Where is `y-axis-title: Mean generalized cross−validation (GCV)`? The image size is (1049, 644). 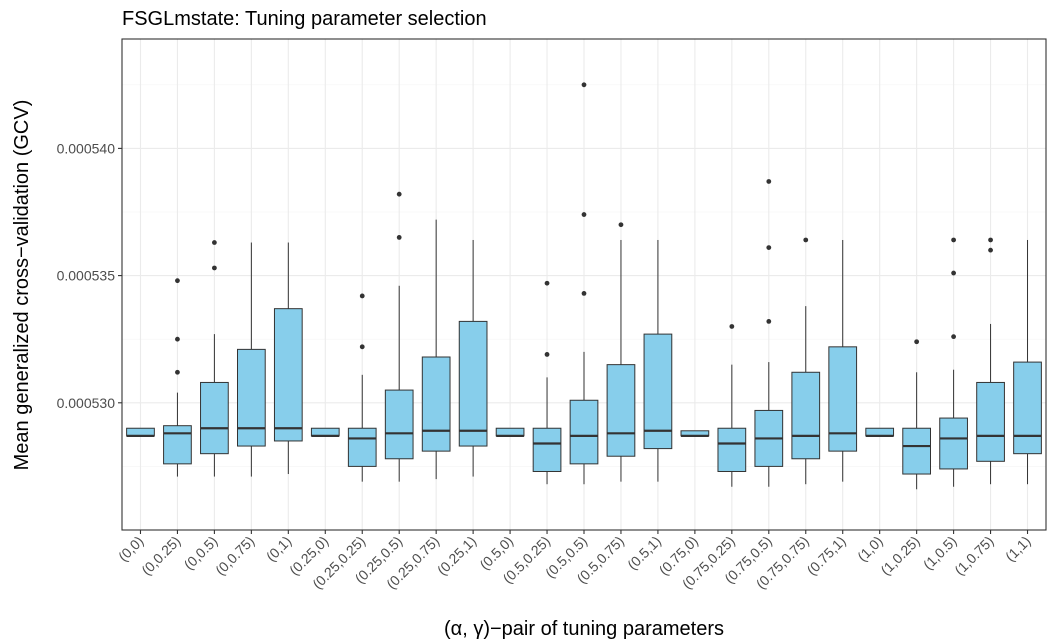 y-axis-title: Mean generalized cross−validation (GCV) is located at coordinates (22, 285).